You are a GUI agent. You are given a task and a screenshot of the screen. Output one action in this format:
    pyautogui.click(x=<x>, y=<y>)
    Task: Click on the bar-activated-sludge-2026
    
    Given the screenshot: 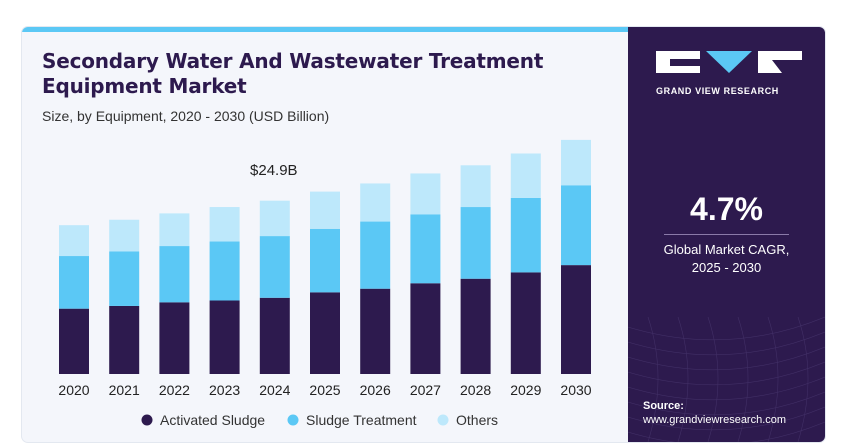 What is the action you would take?
    pyautogui.click(x=375, y=331)
    